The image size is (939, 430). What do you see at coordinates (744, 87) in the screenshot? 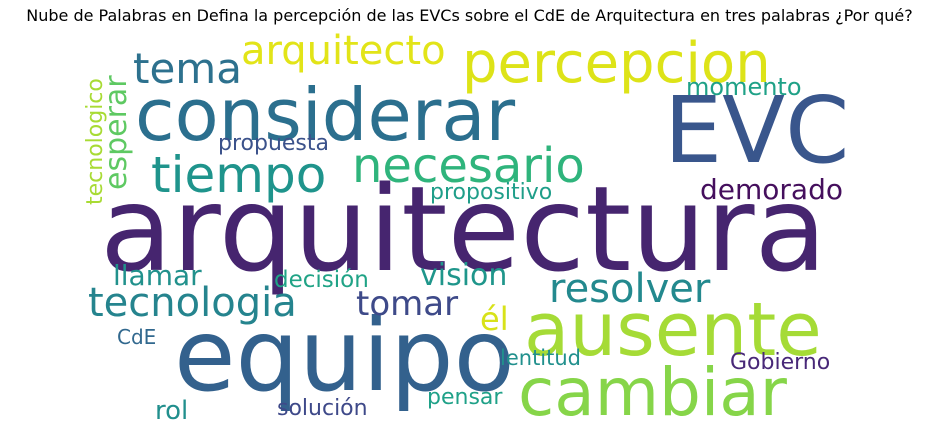
I see `word-momento: momento` at bounding box center [744, 87].